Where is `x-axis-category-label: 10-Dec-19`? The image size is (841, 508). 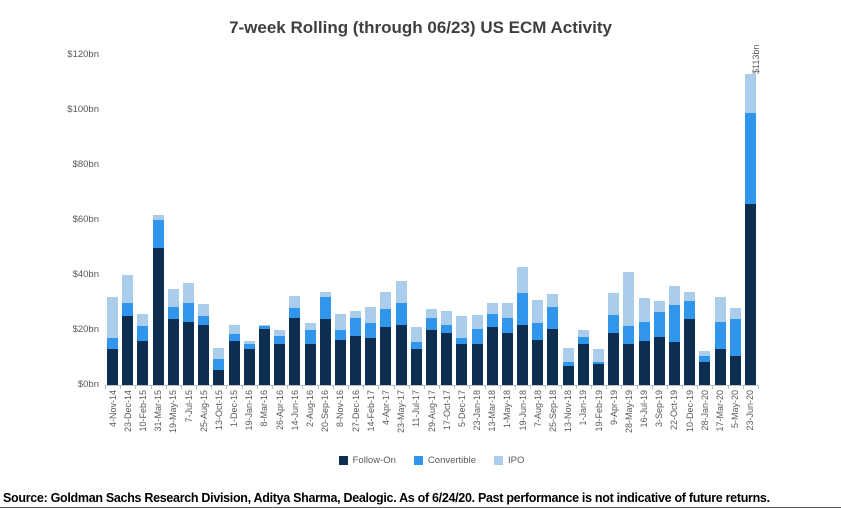
x-axis-category-label: 10-Dec-19 is located at coordinates (689, 411).